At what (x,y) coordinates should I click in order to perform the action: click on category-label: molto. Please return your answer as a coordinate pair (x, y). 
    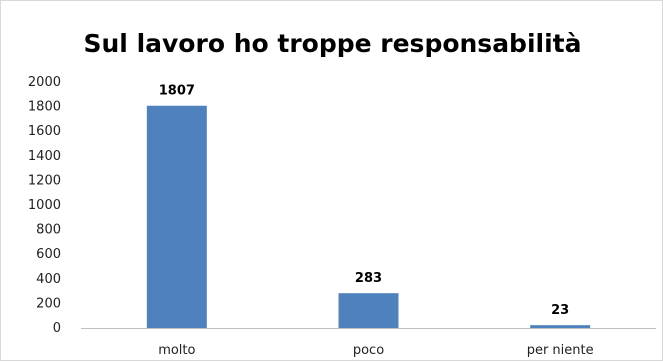
    Looking at the image, I should click on (176, 350).